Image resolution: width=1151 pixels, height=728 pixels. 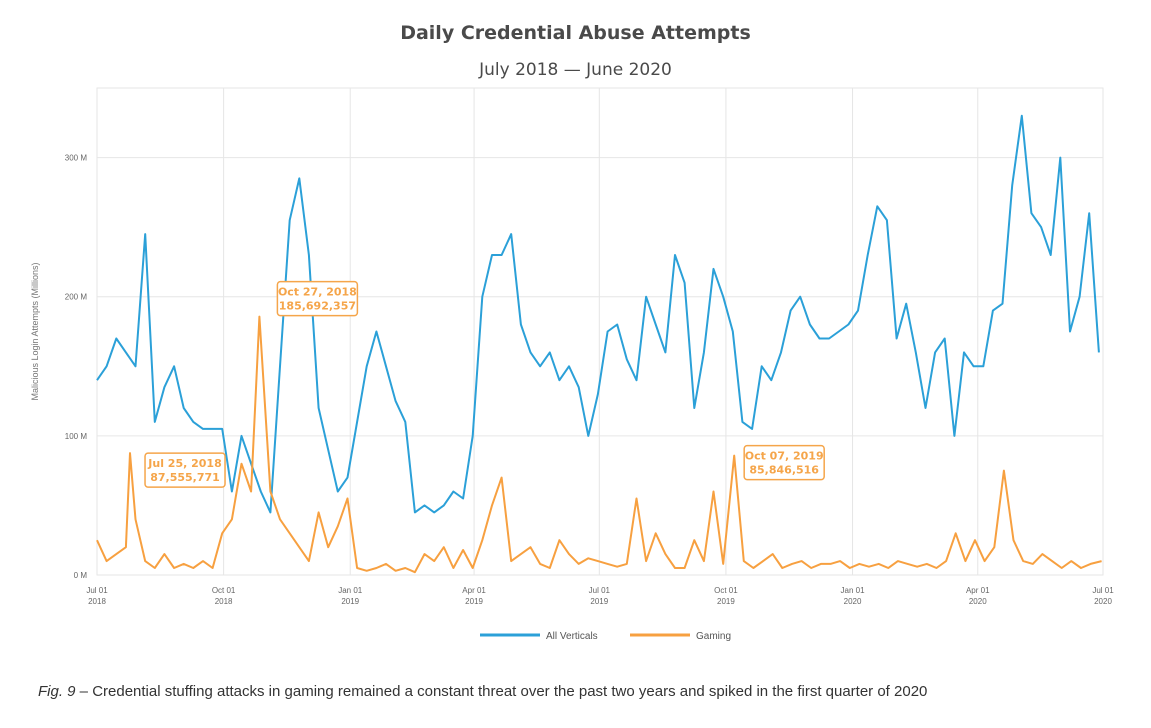 What do you see at coordinates (784, 470) in the screenshot?
I see `callout-value: 85,846,516` at bounding box center [784, 470].